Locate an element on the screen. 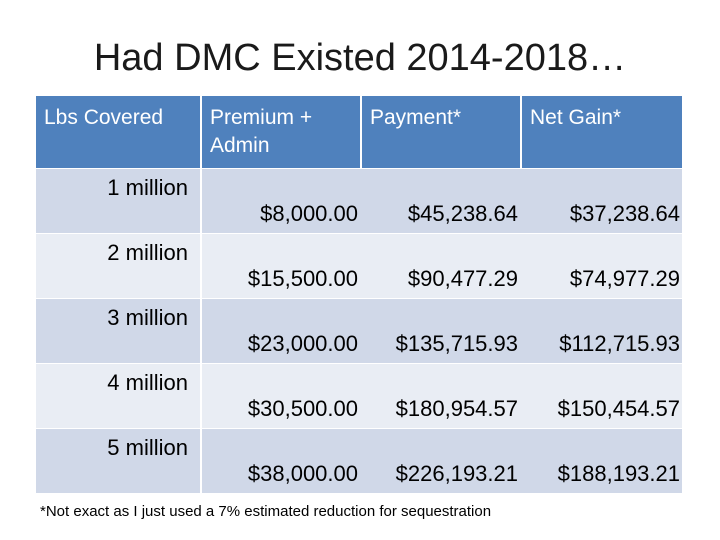 The image size is (720, 540). lbs-covered-cell: 4 million is located at coordinates (147, 382).